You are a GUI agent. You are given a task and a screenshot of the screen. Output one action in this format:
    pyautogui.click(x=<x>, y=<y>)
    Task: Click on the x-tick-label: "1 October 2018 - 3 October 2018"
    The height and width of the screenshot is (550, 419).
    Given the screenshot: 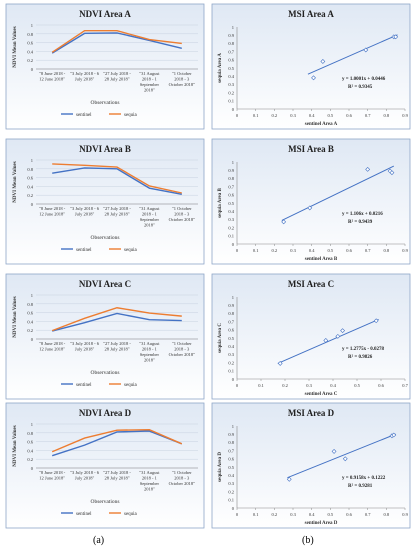 What is the action you would take?
    pyautogui.click(x=182, y=349)
    